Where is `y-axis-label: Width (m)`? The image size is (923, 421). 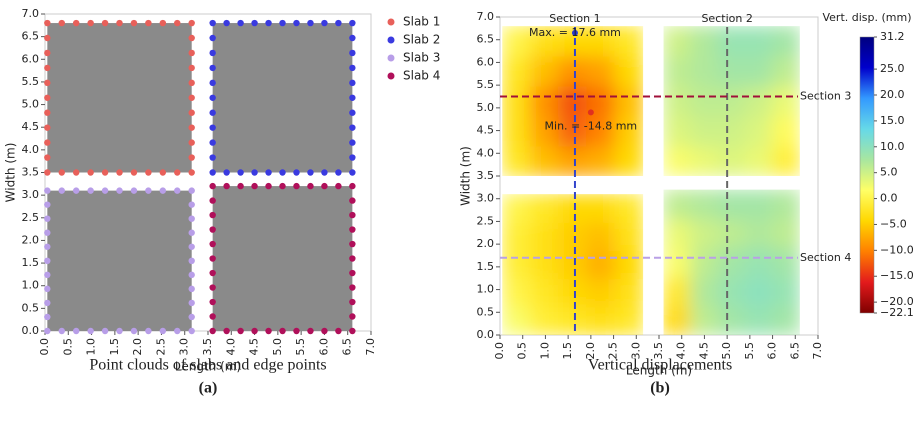
y-axis-label: Width (m) is located at coordinates (11, 173).